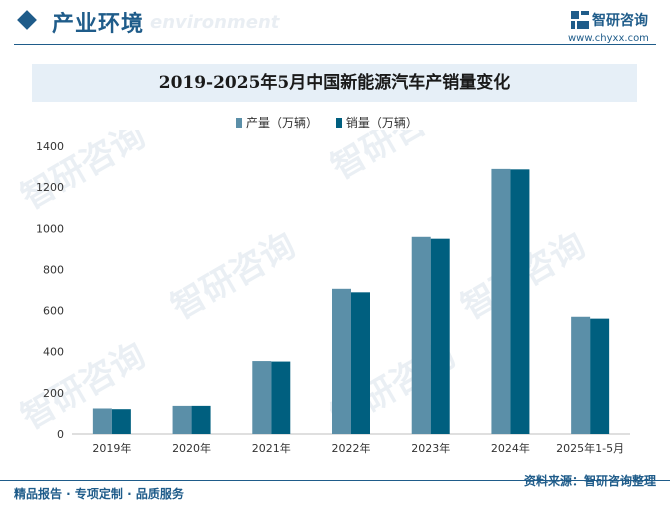  I want to click on legend-label-production: 产量（万辆）, so click(282, 123).